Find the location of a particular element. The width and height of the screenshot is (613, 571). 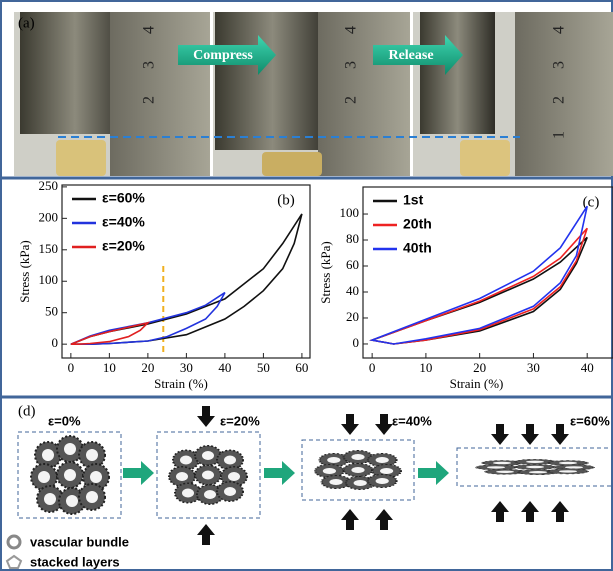

legend-label: ε=20% is located at coordinates (123, 246).